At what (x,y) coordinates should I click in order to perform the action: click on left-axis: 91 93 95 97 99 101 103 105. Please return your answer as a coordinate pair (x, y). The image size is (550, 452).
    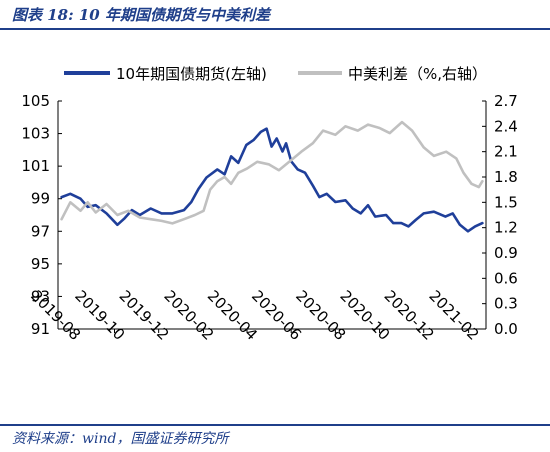
    Looking at the image, I should click on (41, 215).